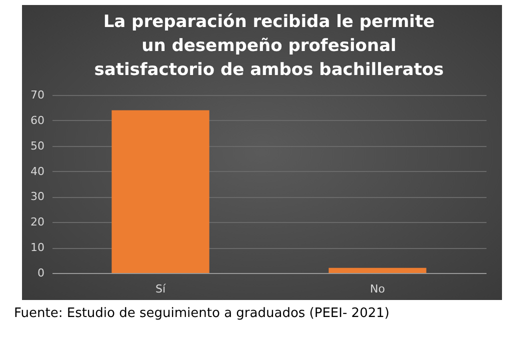 This screenshot has height=337, width=516. What do you see at coordinates (37, 197) in the screenshot?
I see `y-tick-label: 30` at bounding box center [37, 197].